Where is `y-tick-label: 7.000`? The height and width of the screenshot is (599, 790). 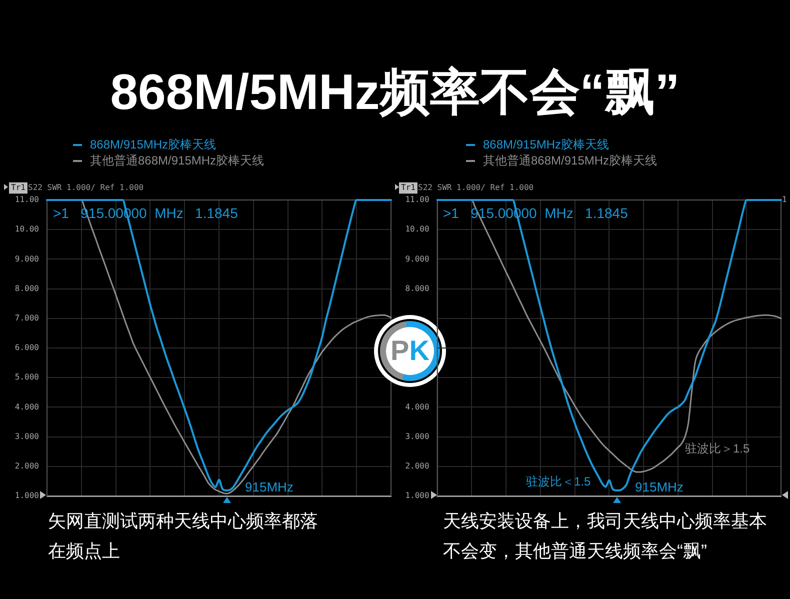 y-tick-label: 7.000 is located at coordinates (27, 317).